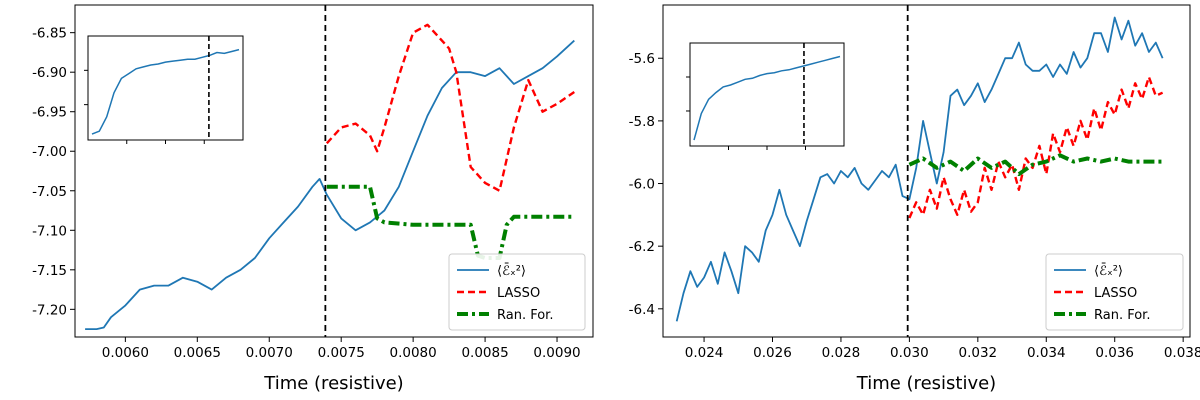 The height and width of the screenshot is (400, 1200). What do you see at coordinates (49, 34) in the screenshot?
I see `y-tick-label: -6.85` at bounding box center [49, 34].